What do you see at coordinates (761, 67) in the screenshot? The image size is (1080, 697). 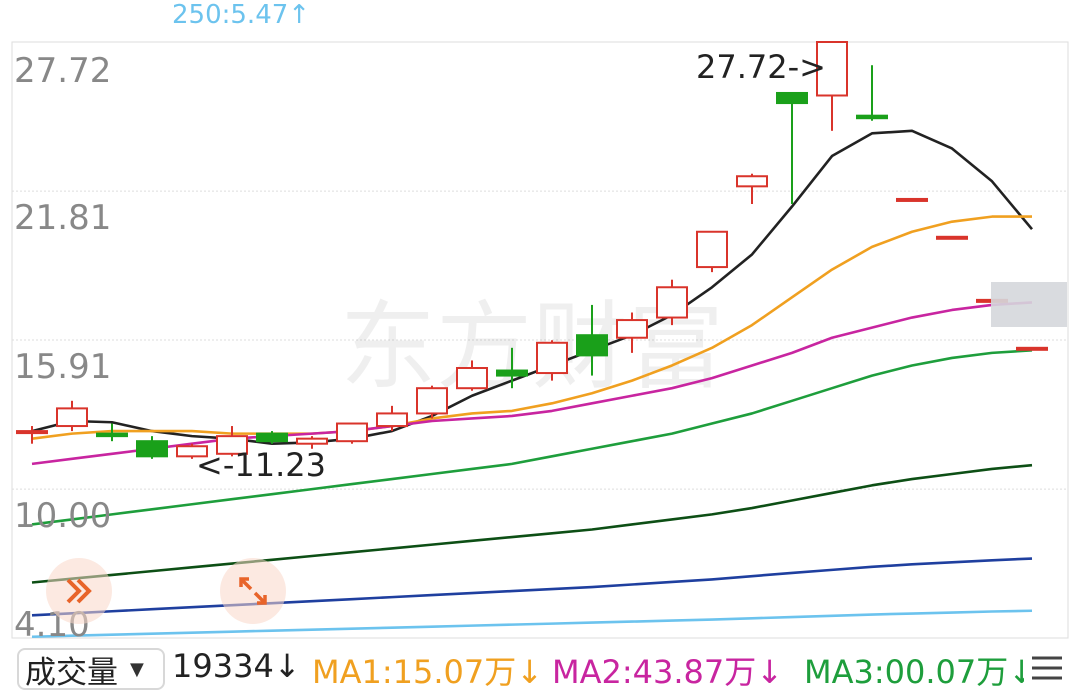 I see `max-price-label: 27.72->` at bounding box center [761, 67].